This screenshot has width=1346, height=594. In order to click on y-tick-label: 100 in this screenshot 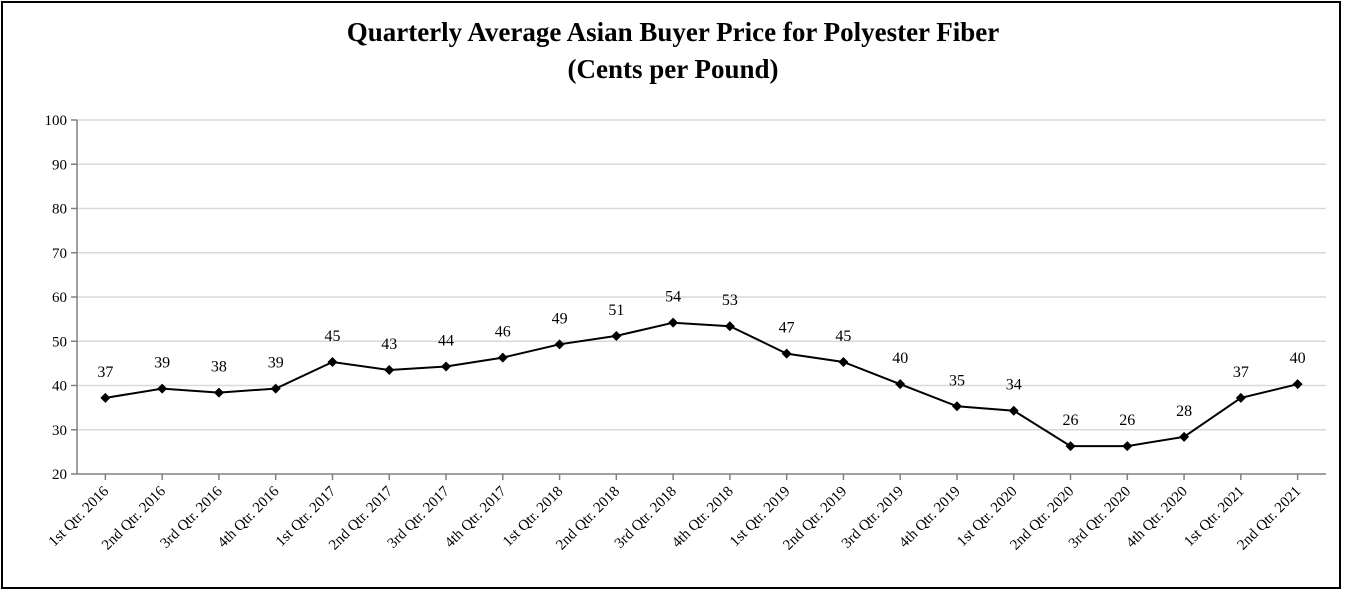, I will do `click(56, 121)`.